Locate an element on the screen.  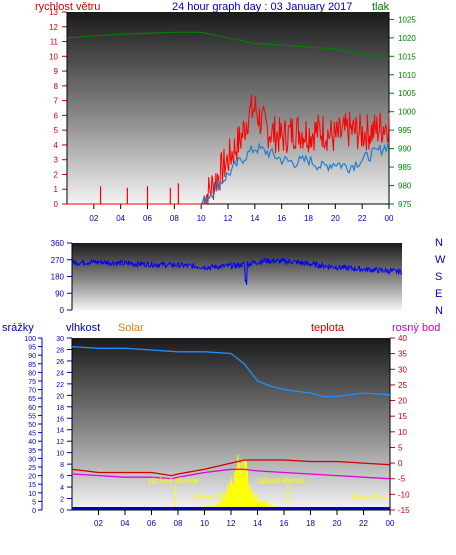
rain-tick-label: 40 is located at coordinates (32, 442).